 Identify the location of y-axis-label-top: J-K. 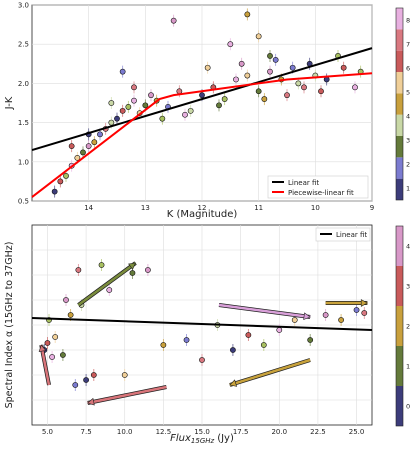
(9, 103).